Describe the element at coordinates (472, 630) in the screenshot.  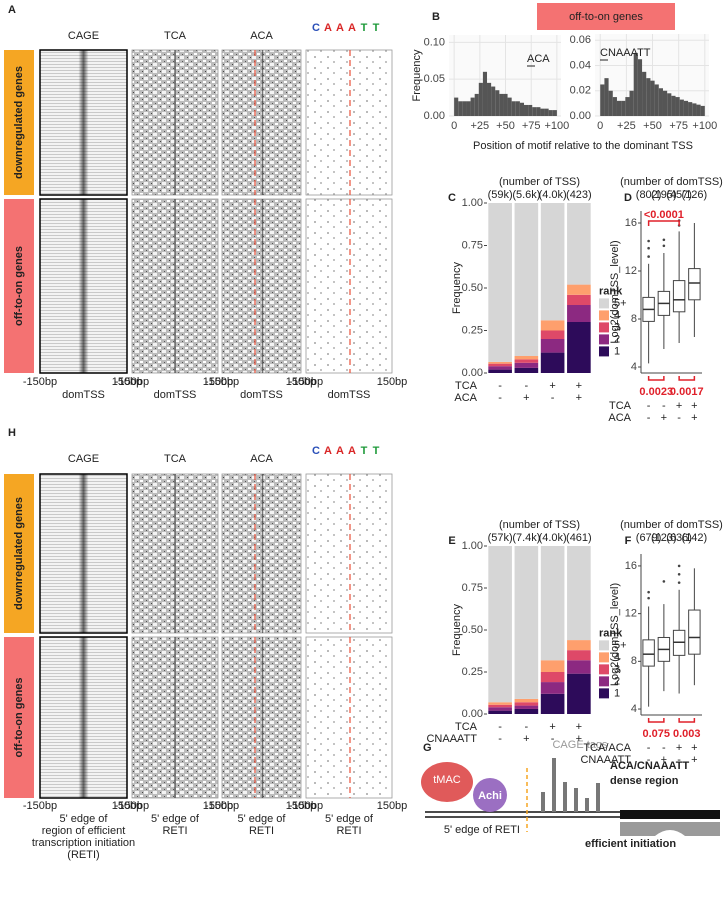
I see `y-tick-label: 0.50` at that location.